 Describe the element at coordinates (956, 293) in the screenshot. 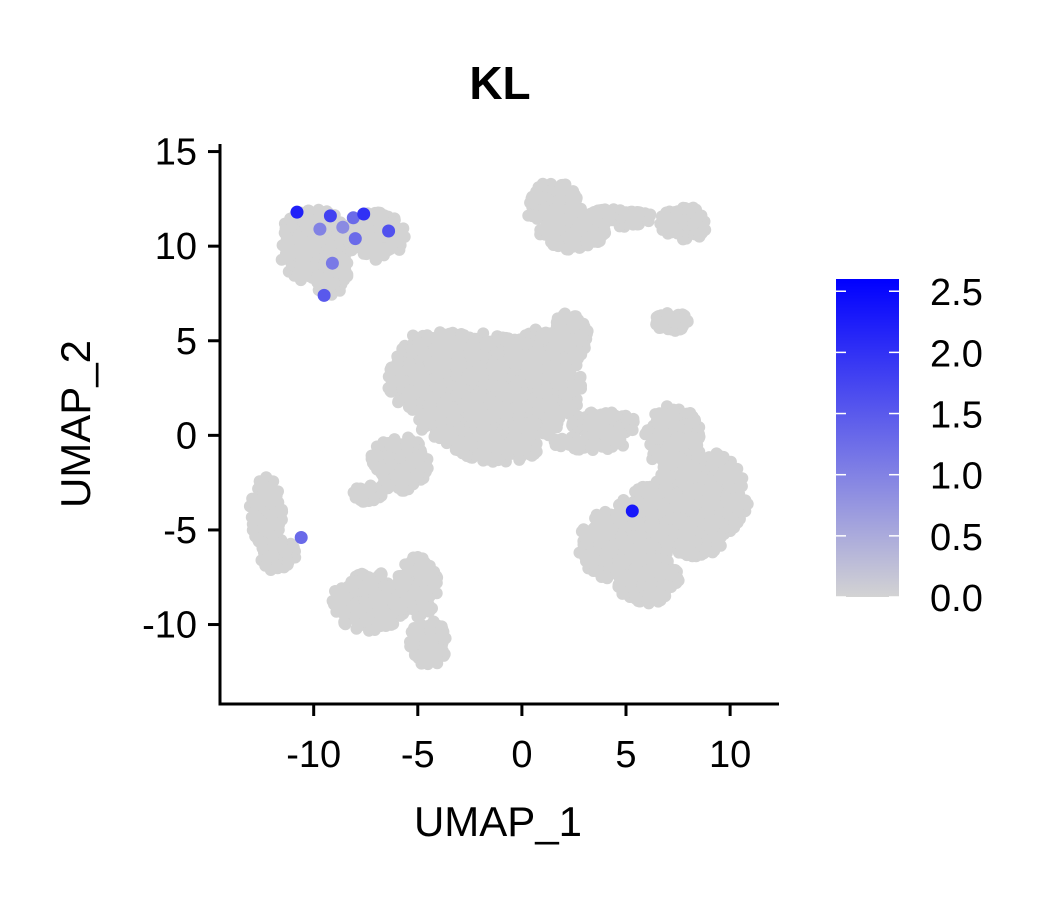

I see `colorbar-tick-label: 2.5` at that location.